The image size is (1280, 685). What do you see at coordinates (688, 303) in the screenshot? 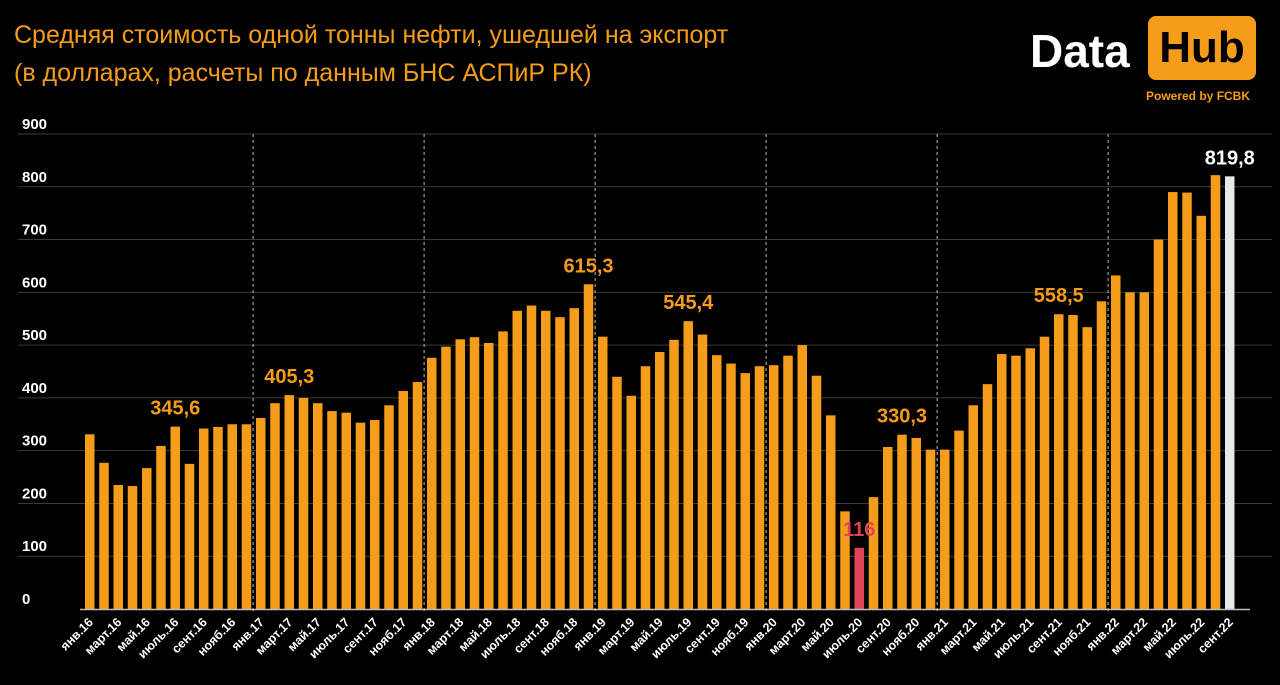
I see `data-label: 545,4` at bounding box center [688, 303].